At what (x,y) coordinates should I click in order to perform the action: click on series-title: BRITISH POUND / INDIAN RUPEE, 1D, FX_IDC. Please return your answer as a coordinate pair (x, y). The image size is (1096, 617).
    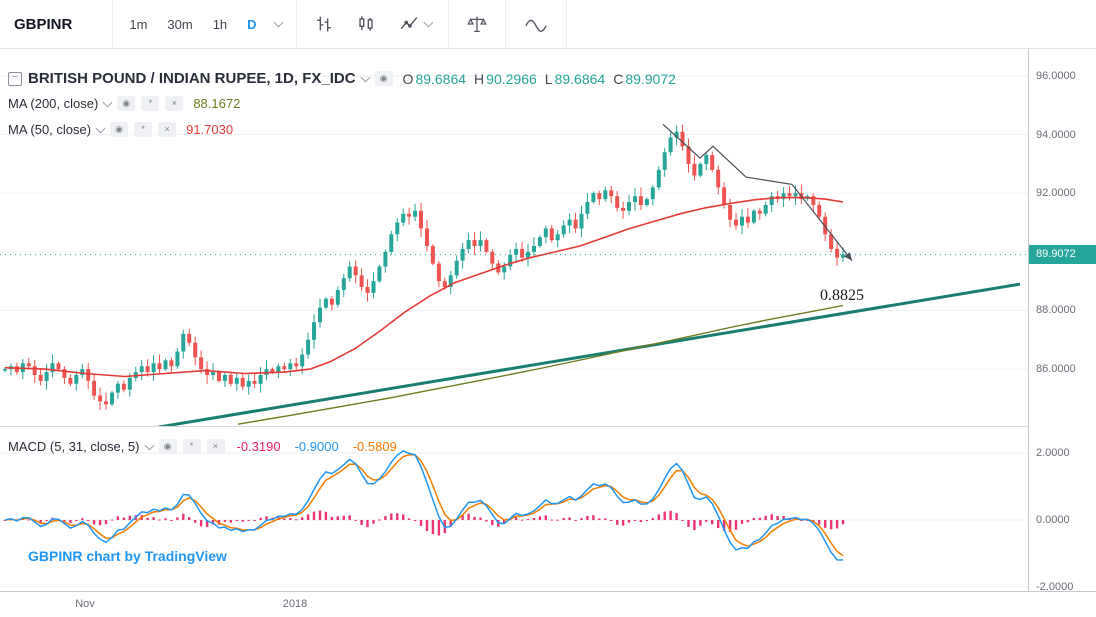
    Looking at the image, I should click on (192, 78).